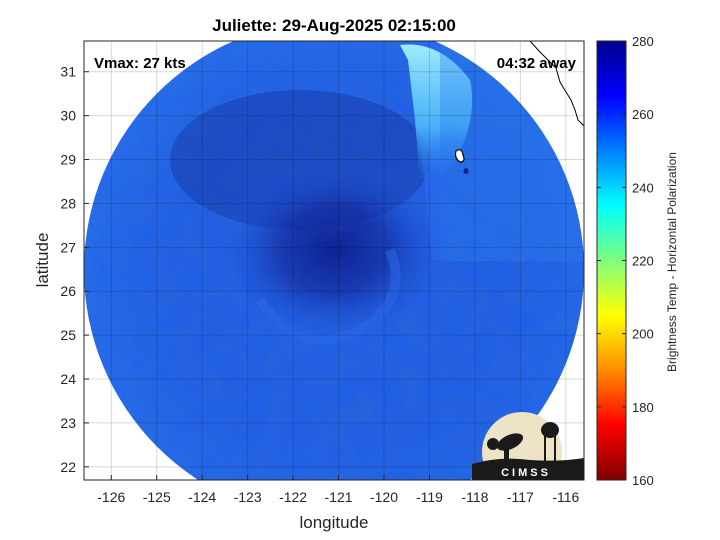 The width and height of the screenshot is (720, 540). Describe the element at coordinates (545, 449) in the screenshot. I see `logo-tower-leg-left` at that location.